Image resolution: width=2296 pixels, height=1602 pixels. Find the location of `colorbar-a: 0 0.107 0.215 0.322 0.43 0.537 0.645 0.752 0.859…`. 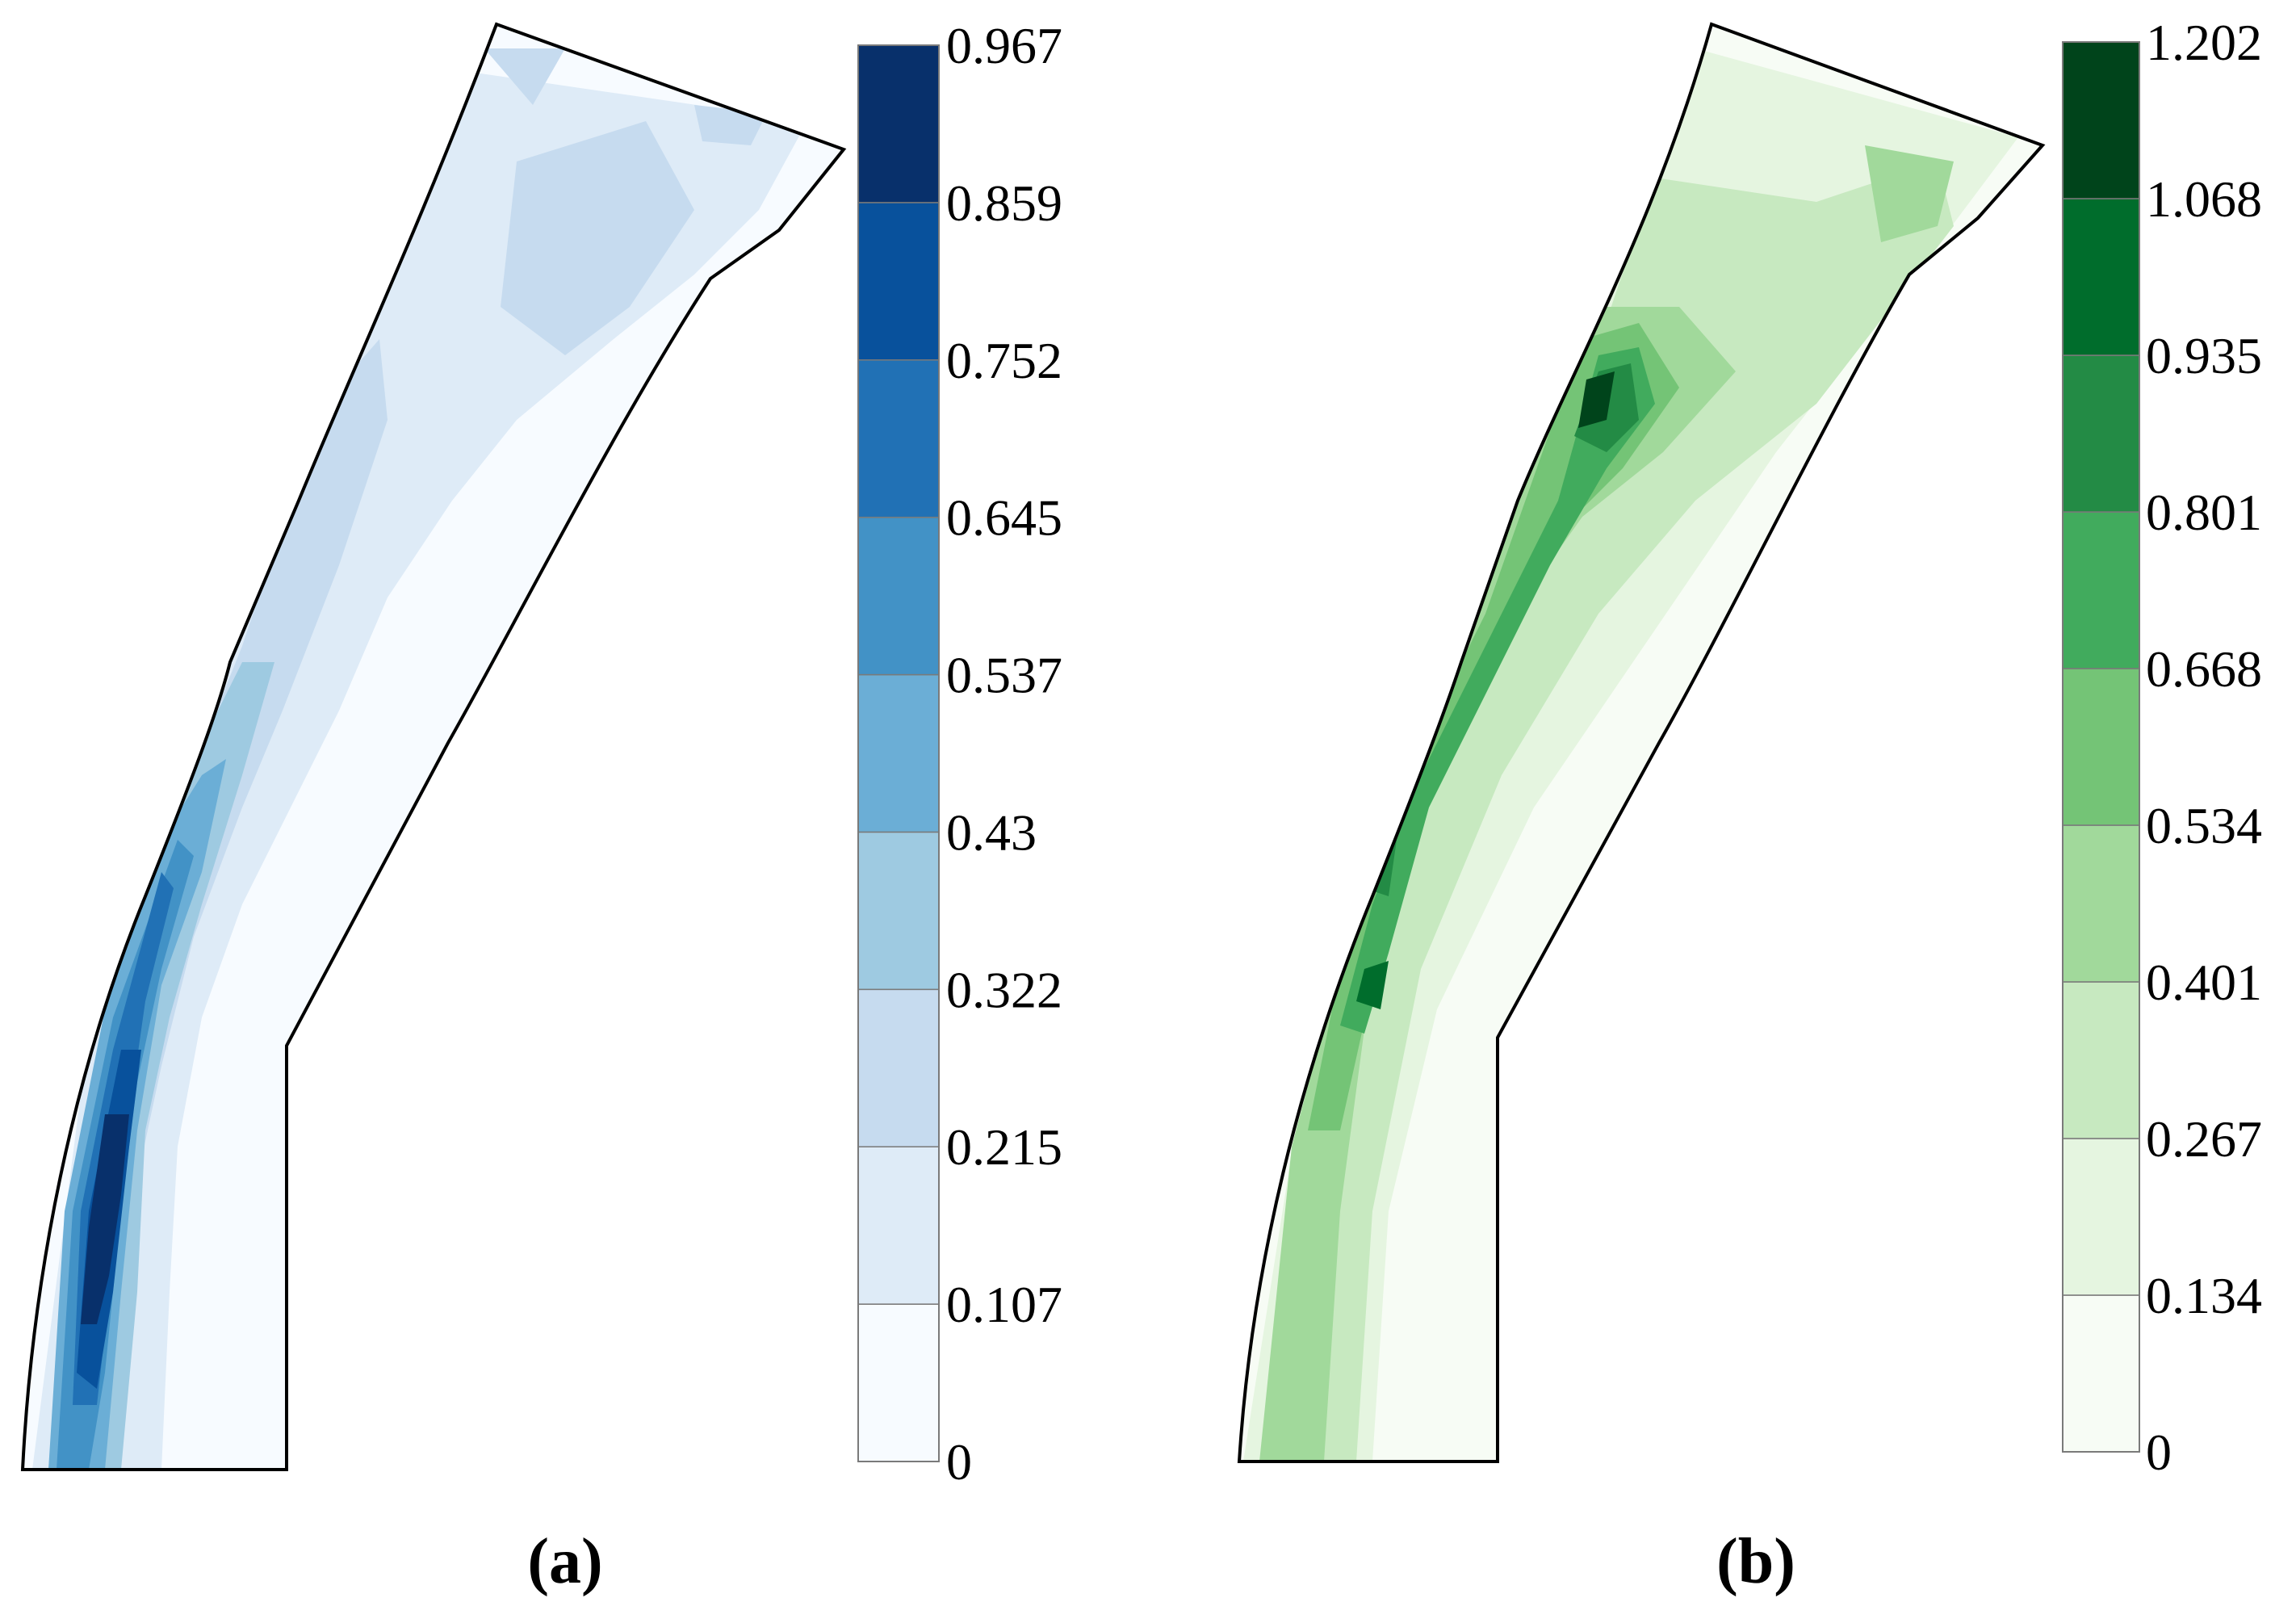

colorbar-a: 0 0.107 0.215 0.322 0.43 0.537 0.645 0.752 0.859… is located at coordinates (959, 754).